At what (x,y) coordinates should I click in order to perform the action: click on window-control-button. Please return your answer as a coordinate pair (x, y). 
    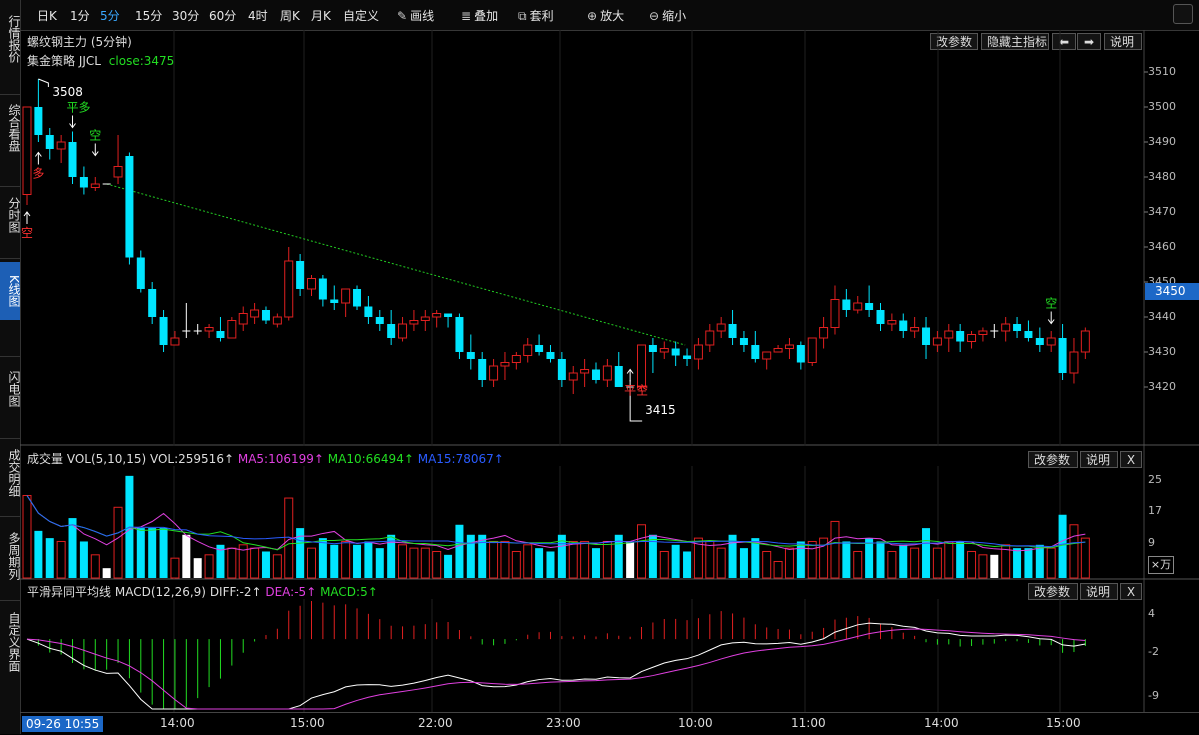
    Looking at the image, I should click on (1183, 14).